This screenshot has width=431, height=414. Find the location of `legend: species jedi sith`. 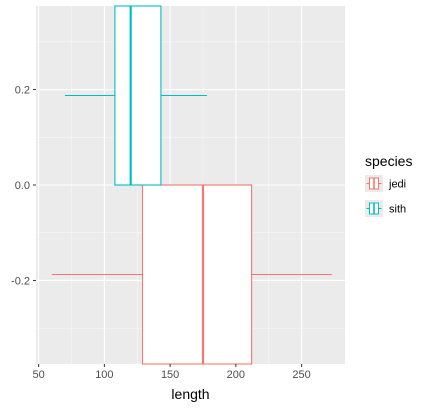

legend: species jedi sith is located at coordinates (388, 185).